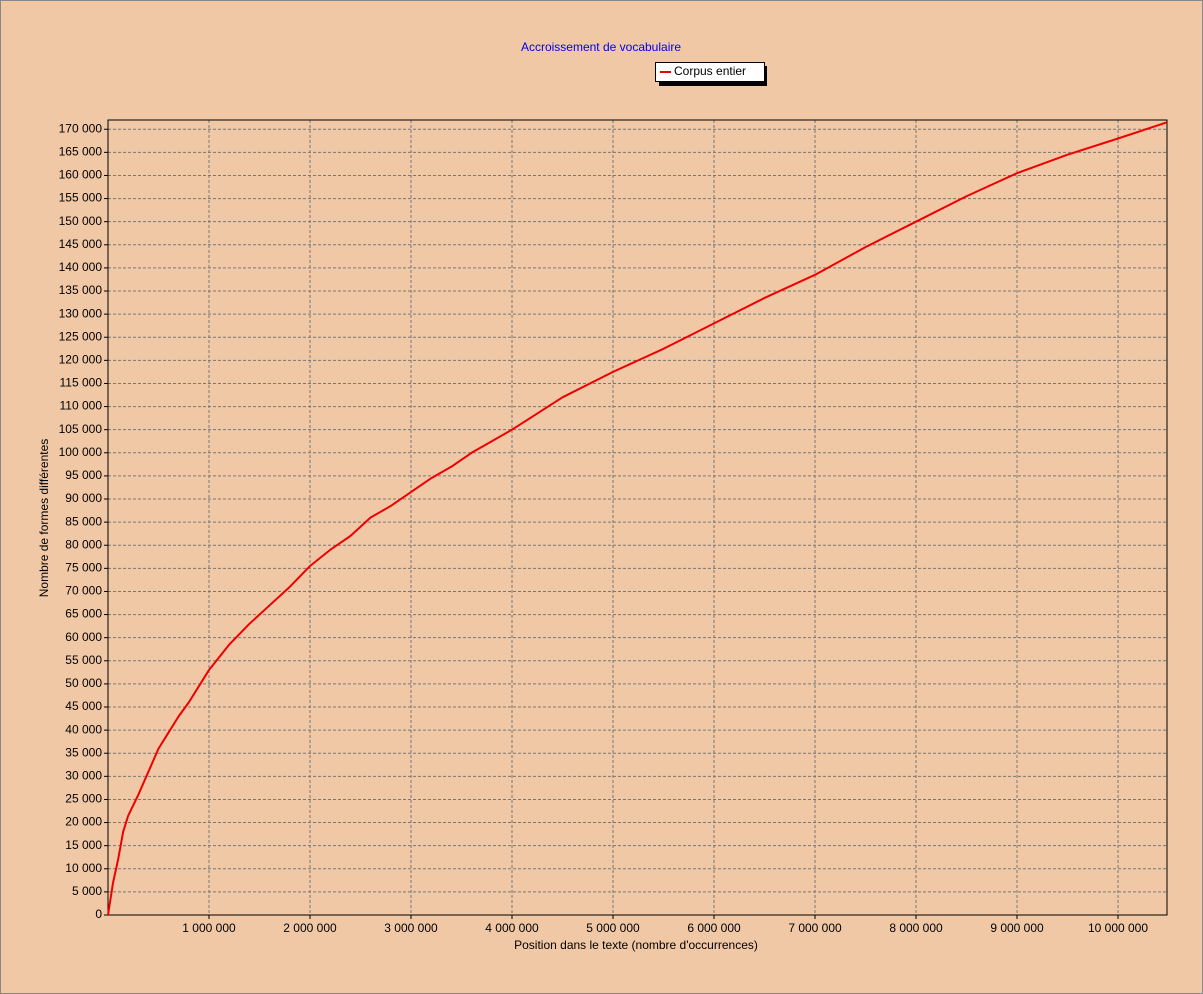 This screenshot has height=994, width=1203. Describe the element at coordinates (44, 518) in the screenshot. I see `y-axis-label: Nombre de formes différentes` at that location.